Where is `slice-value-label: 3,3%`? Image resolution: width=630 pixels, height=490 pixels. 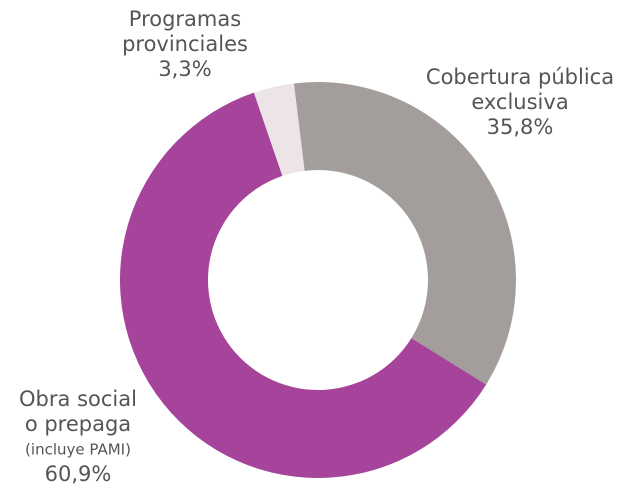
slice-value-label: 3,3% is located at coordinates (184, 69).